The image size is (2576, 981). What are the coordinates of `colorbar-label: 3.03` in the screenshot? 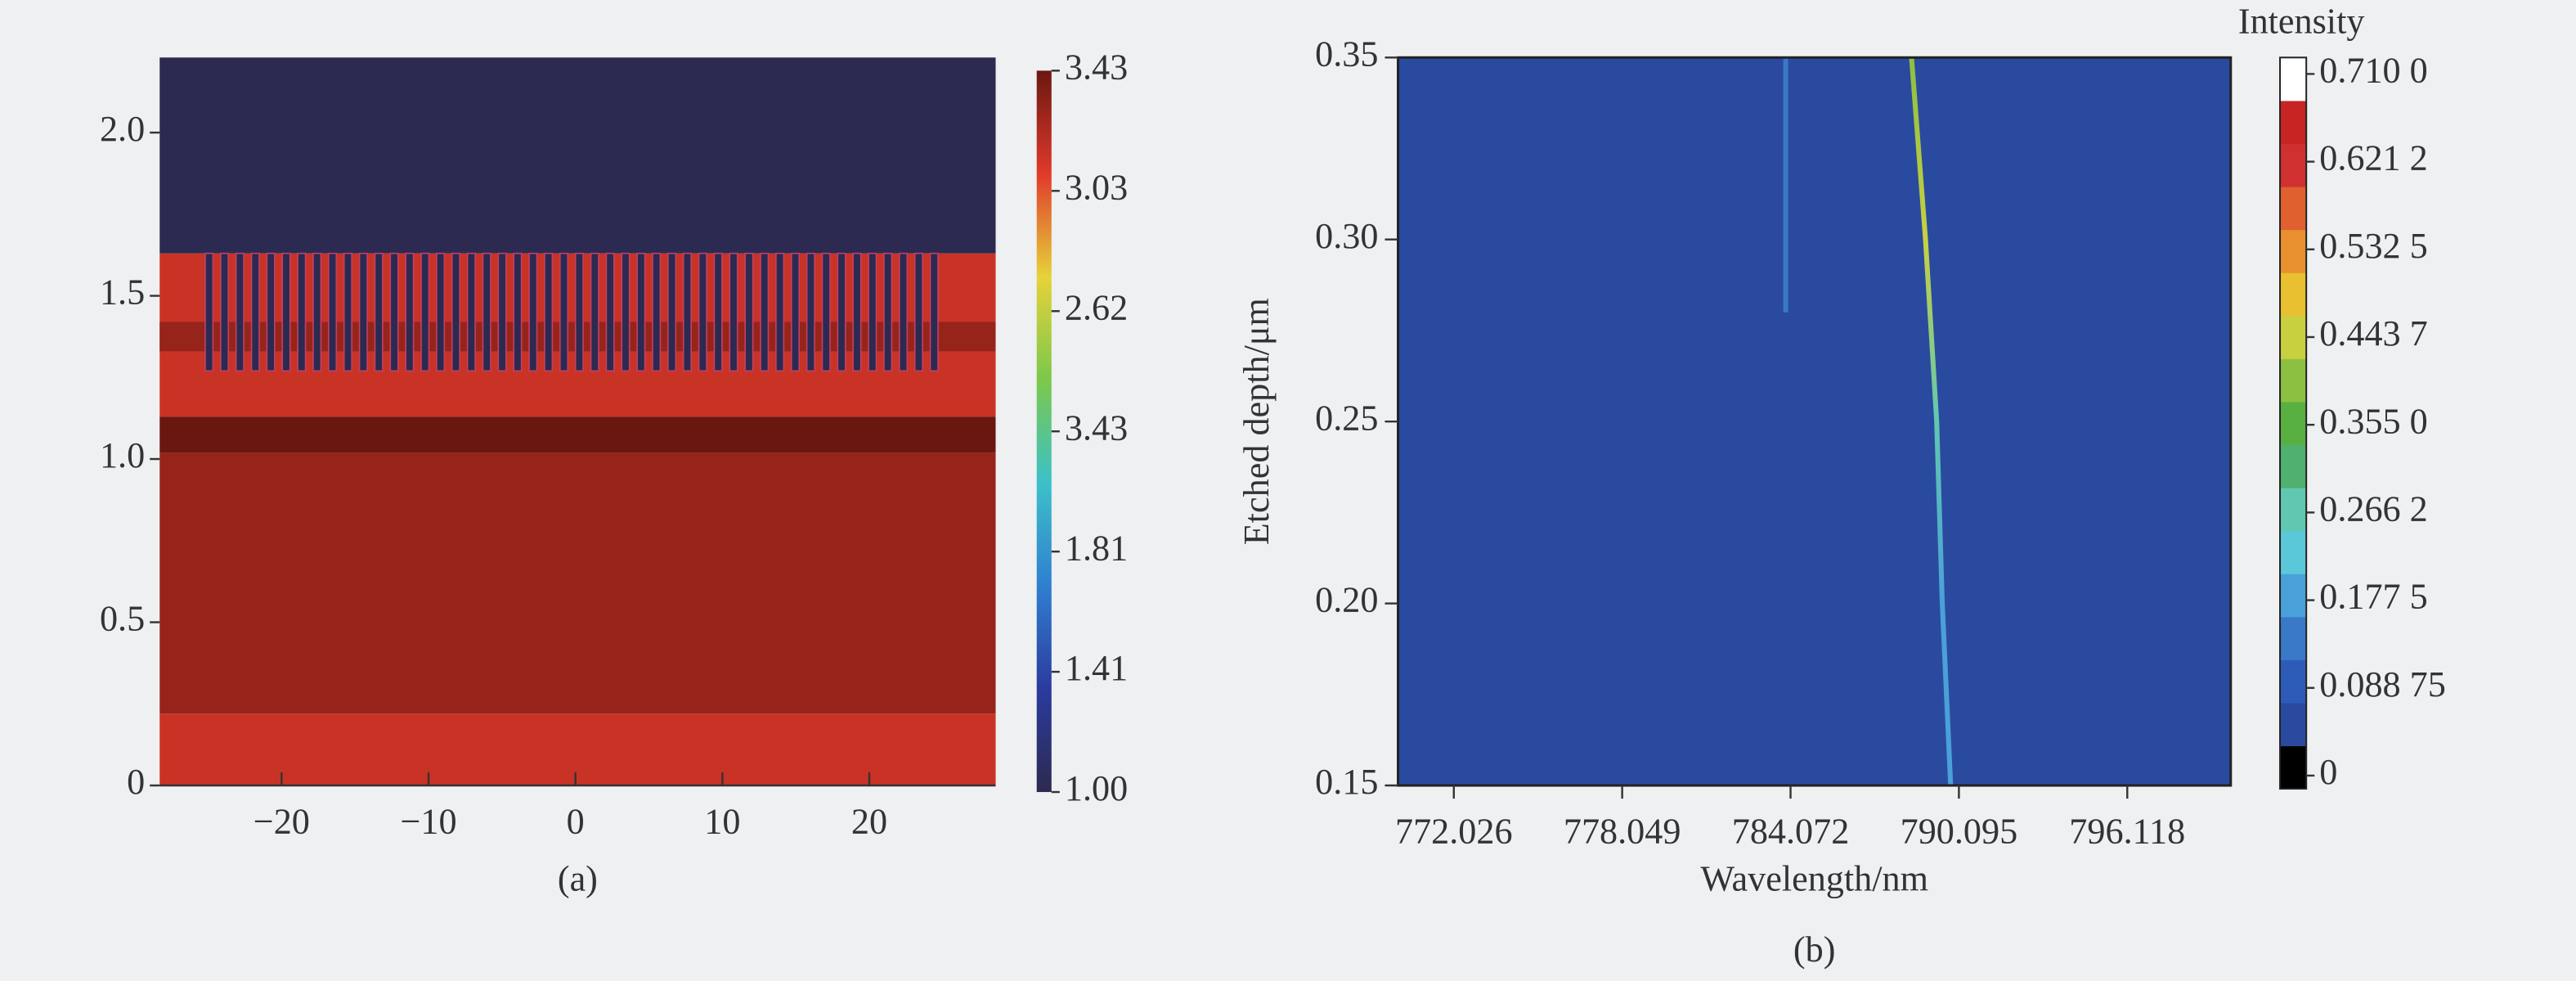 It's located at (1096, 187).